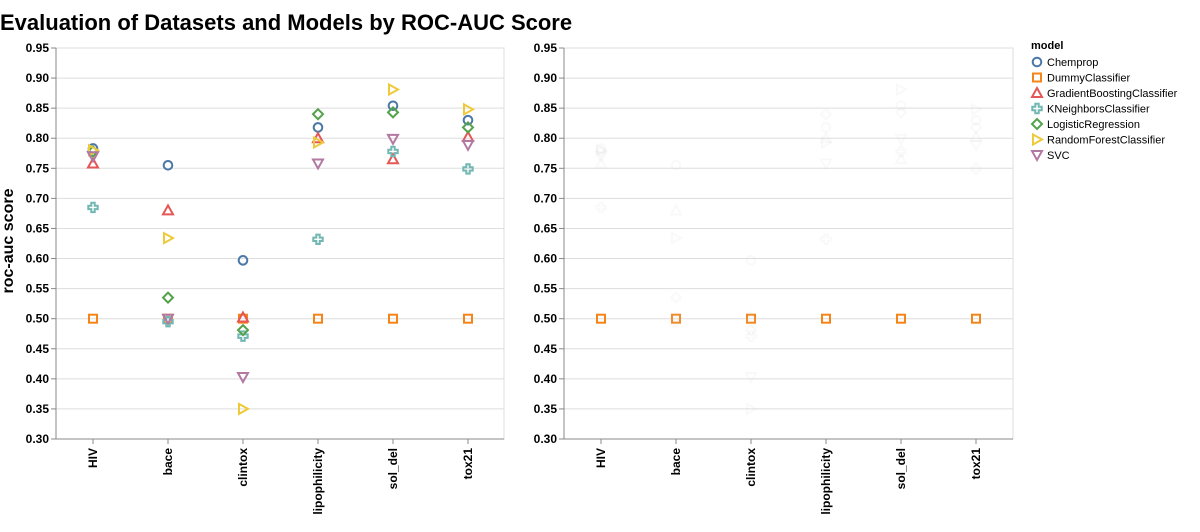  I want to click on legend-item: SVC, so click(1050, 156).